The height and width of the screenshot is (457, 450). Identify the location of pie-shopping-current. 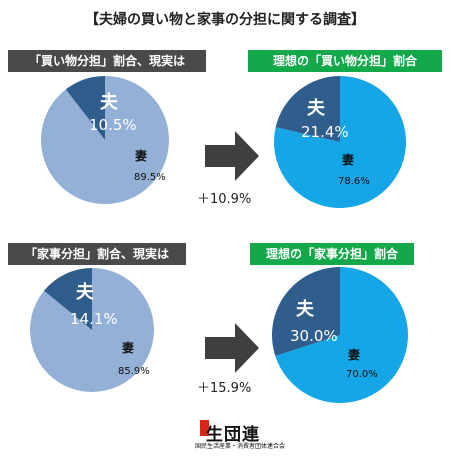
(104, 140).